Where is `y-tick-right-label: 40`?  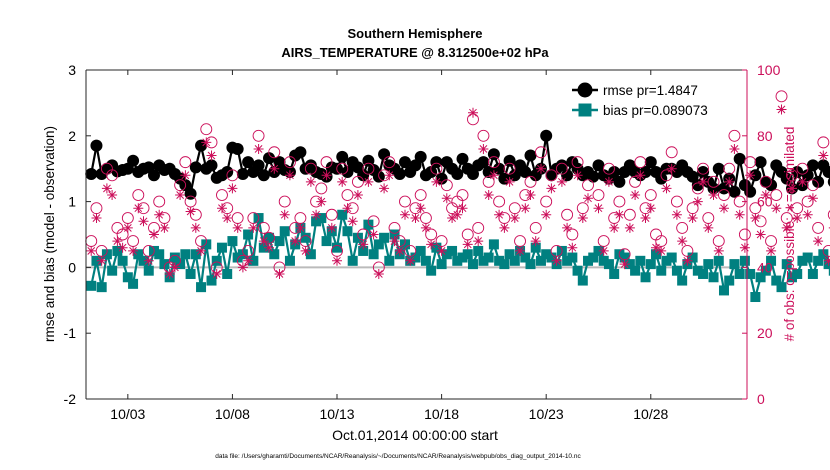 y-tick-right-label: 40 is located at coordinates (765, 267).